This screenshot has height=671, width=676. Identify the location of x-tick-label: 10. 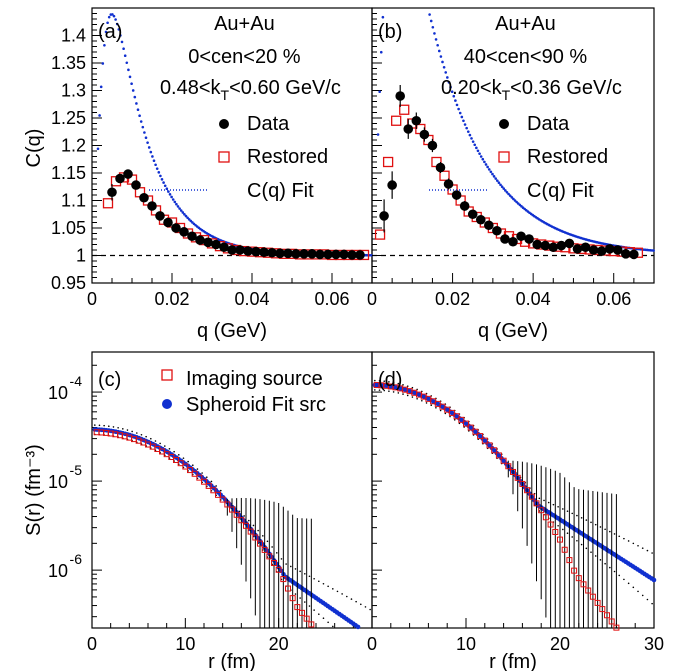
(185, 644).